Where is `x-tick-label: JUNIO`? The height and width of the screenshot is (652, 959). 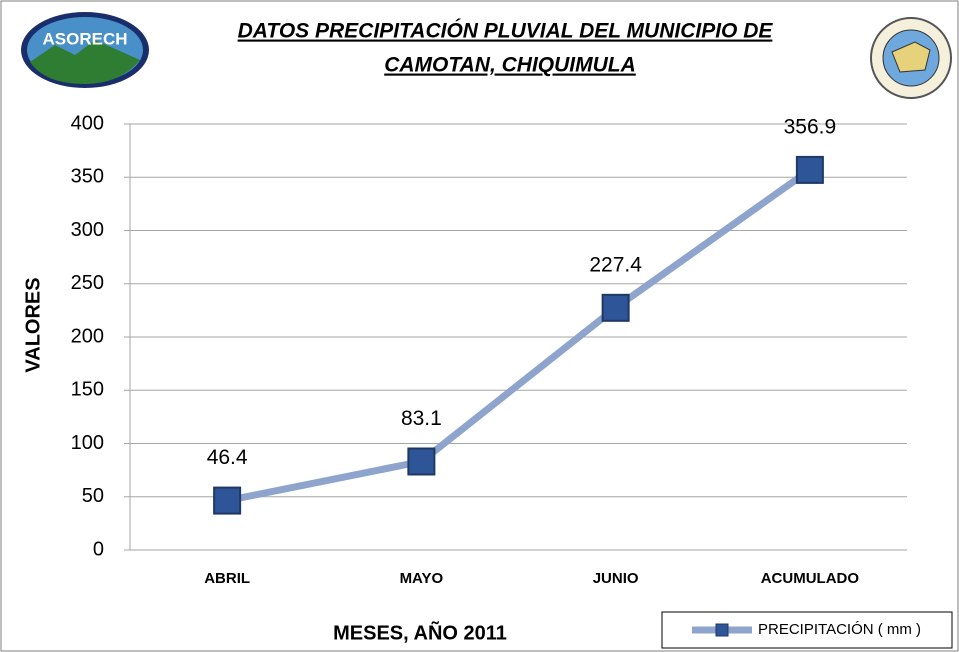
x-tick-label: JUNIO is located at coordinates (616, 578).